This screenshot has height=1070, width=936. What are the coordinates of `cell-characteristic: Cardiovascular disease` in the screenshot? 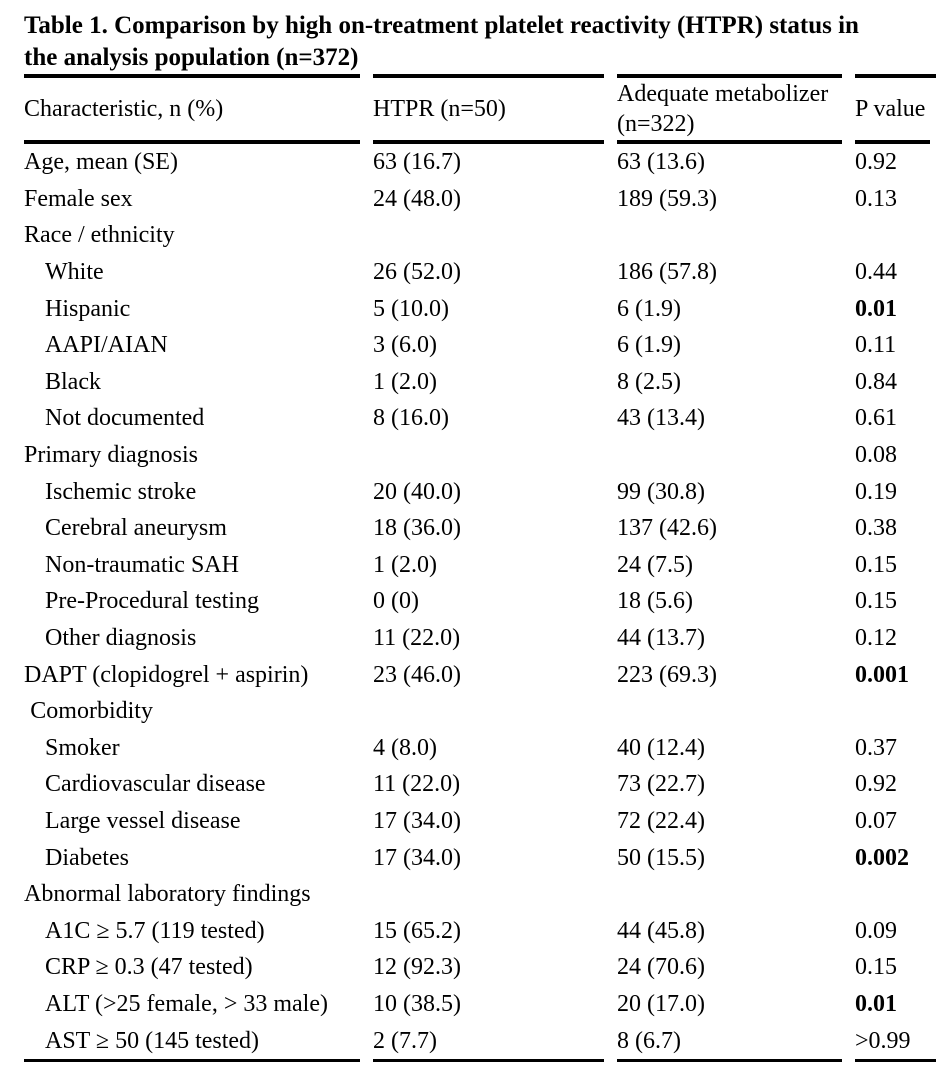 It's located at (155, 784).